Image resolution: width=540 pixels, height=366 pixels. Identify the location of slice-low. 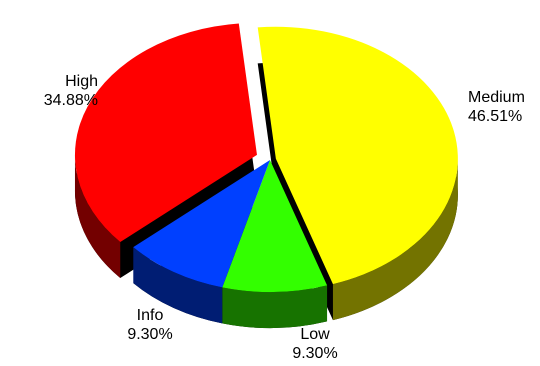
(275, 226).